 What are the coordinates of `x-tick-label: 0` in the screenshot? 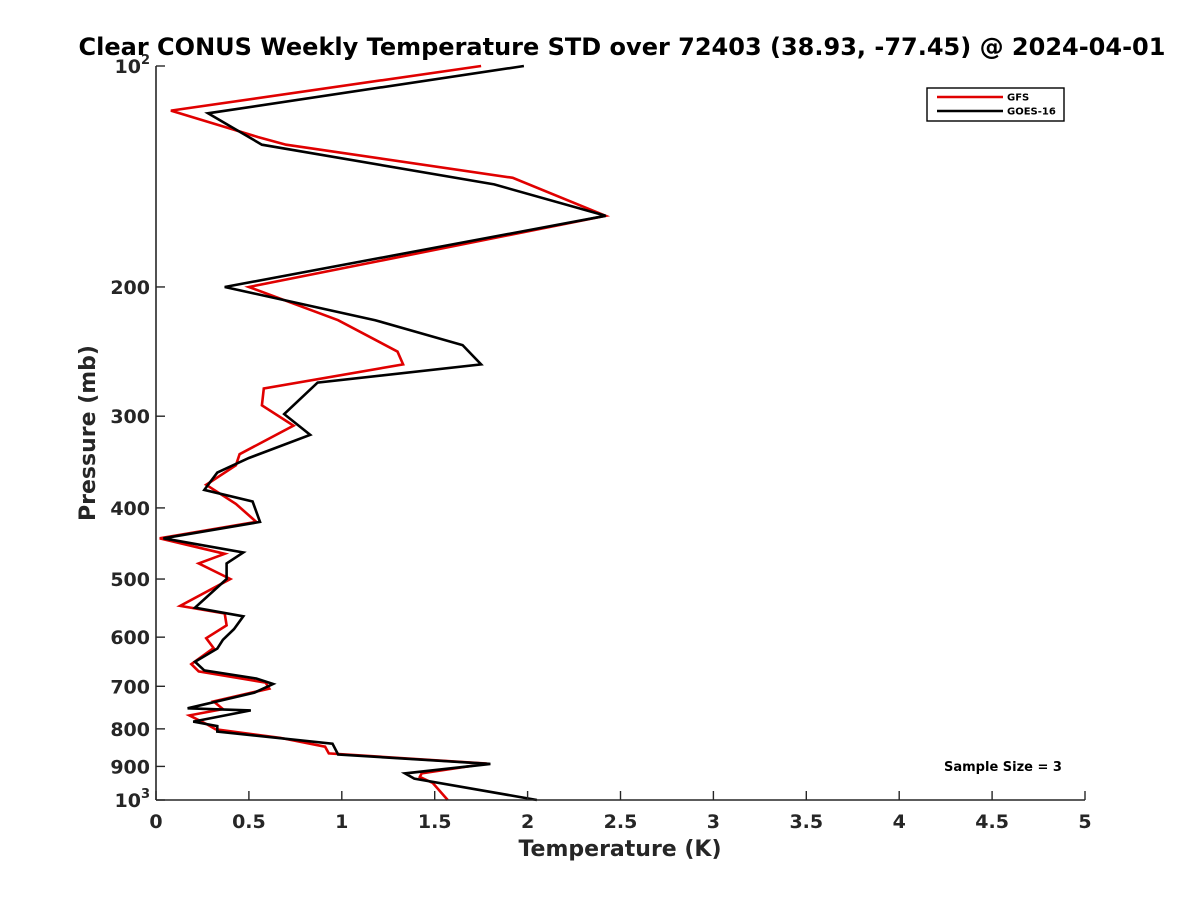 It's located at (155, 822).